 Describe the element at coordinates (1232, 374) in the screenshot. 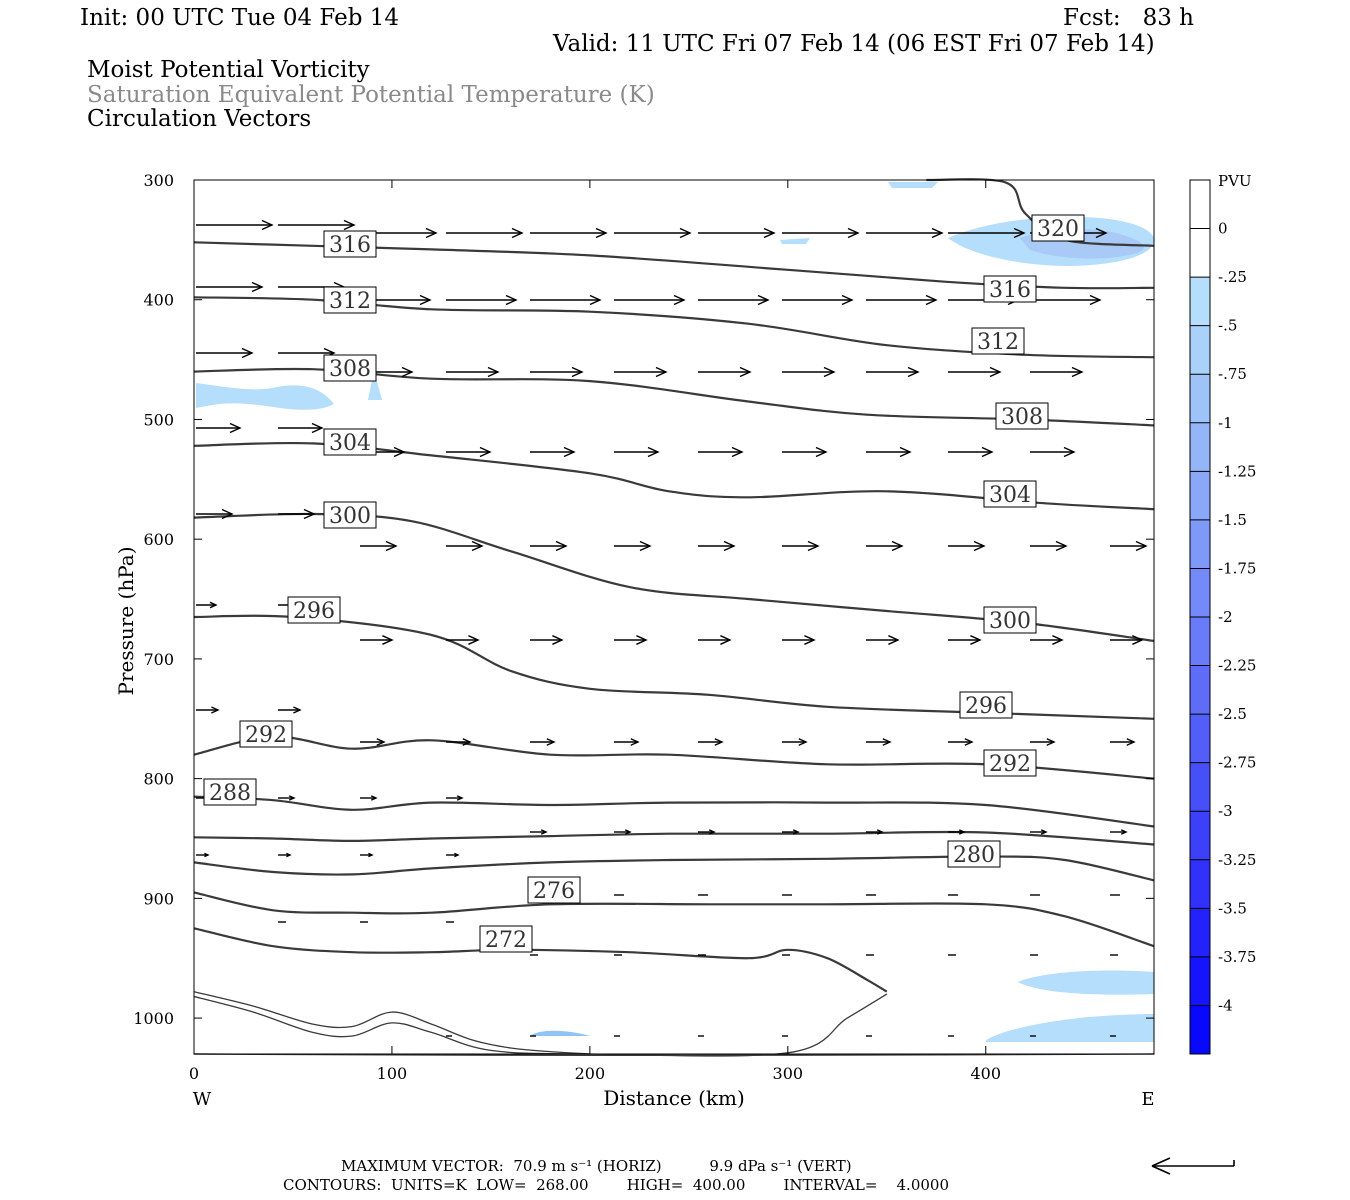

I see `colorbar-label: -.75` at that location.